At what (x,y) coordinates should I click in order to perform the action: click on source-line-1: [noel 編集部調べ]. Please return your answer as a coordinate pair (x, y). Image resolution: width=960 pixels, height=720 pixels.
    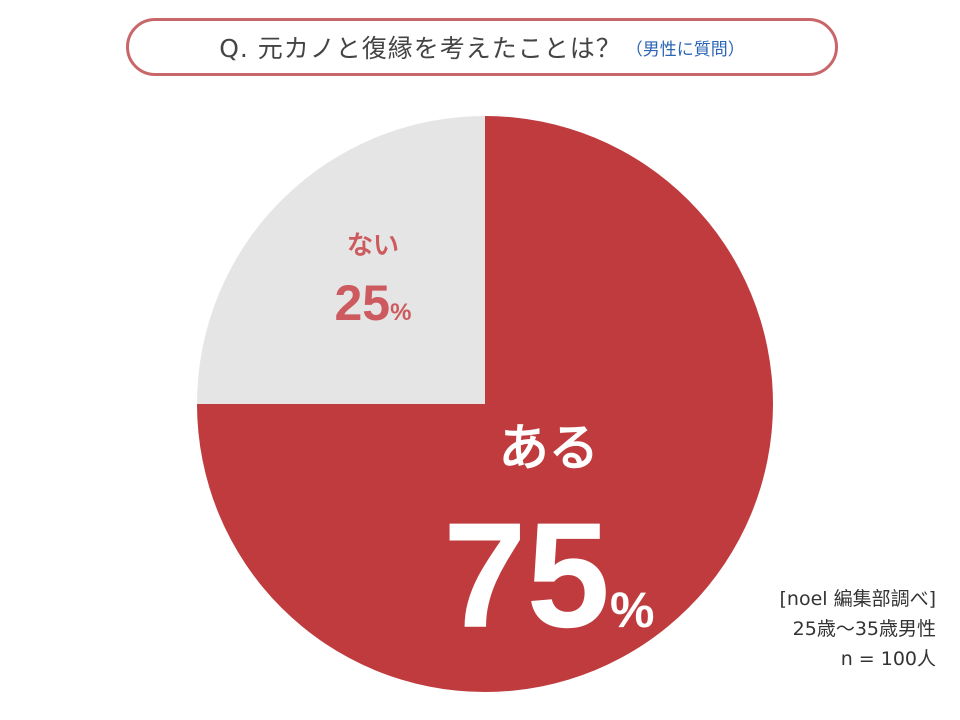
    Looking at the image, I should click on (858, 599).